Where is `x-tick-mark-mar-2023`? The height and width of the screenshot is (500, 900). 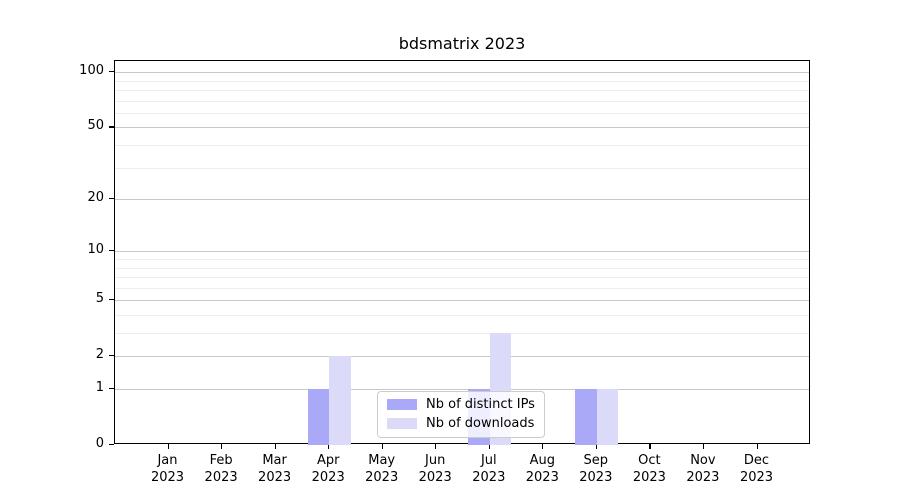
x-tick-mark-mar-2023 is located at coordinates (275, 446).